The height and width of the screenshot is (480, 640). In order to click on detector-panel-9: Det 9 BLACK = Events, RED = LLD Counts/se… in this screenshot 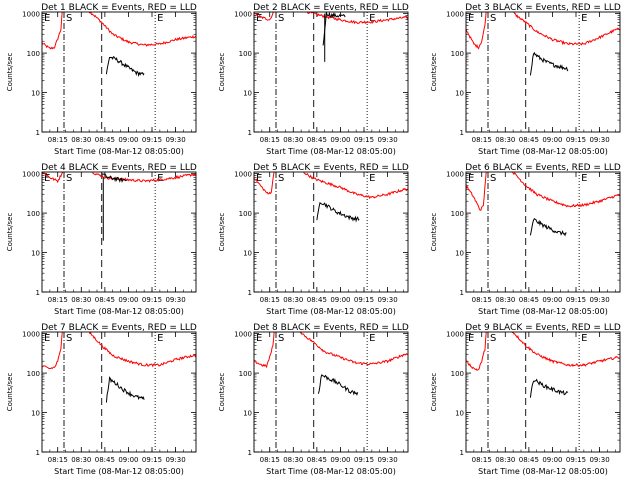, I will do `click(525, 399)`.